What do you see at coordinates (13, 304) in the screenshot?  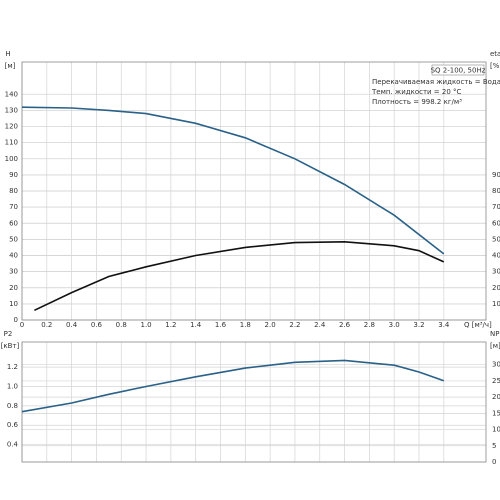 I see `y-tick-label: 10` at bounding box center [13, 304].